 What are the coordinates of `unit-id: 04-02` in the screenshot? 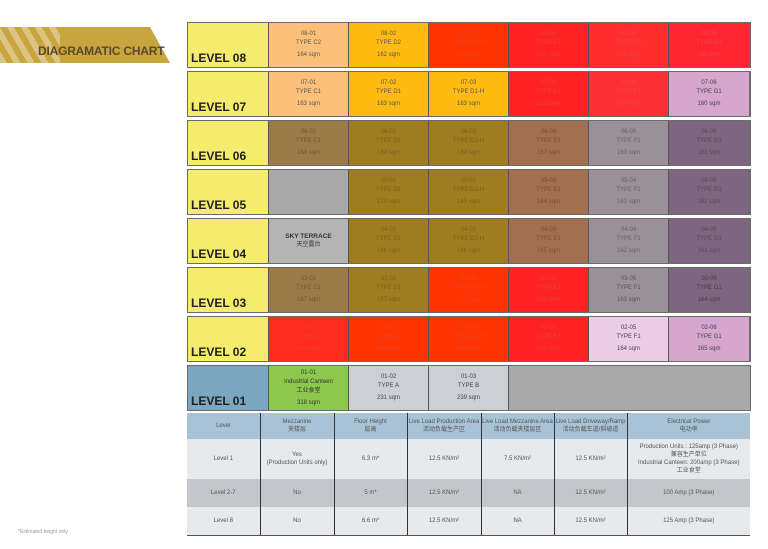 It's located at (468, 230).